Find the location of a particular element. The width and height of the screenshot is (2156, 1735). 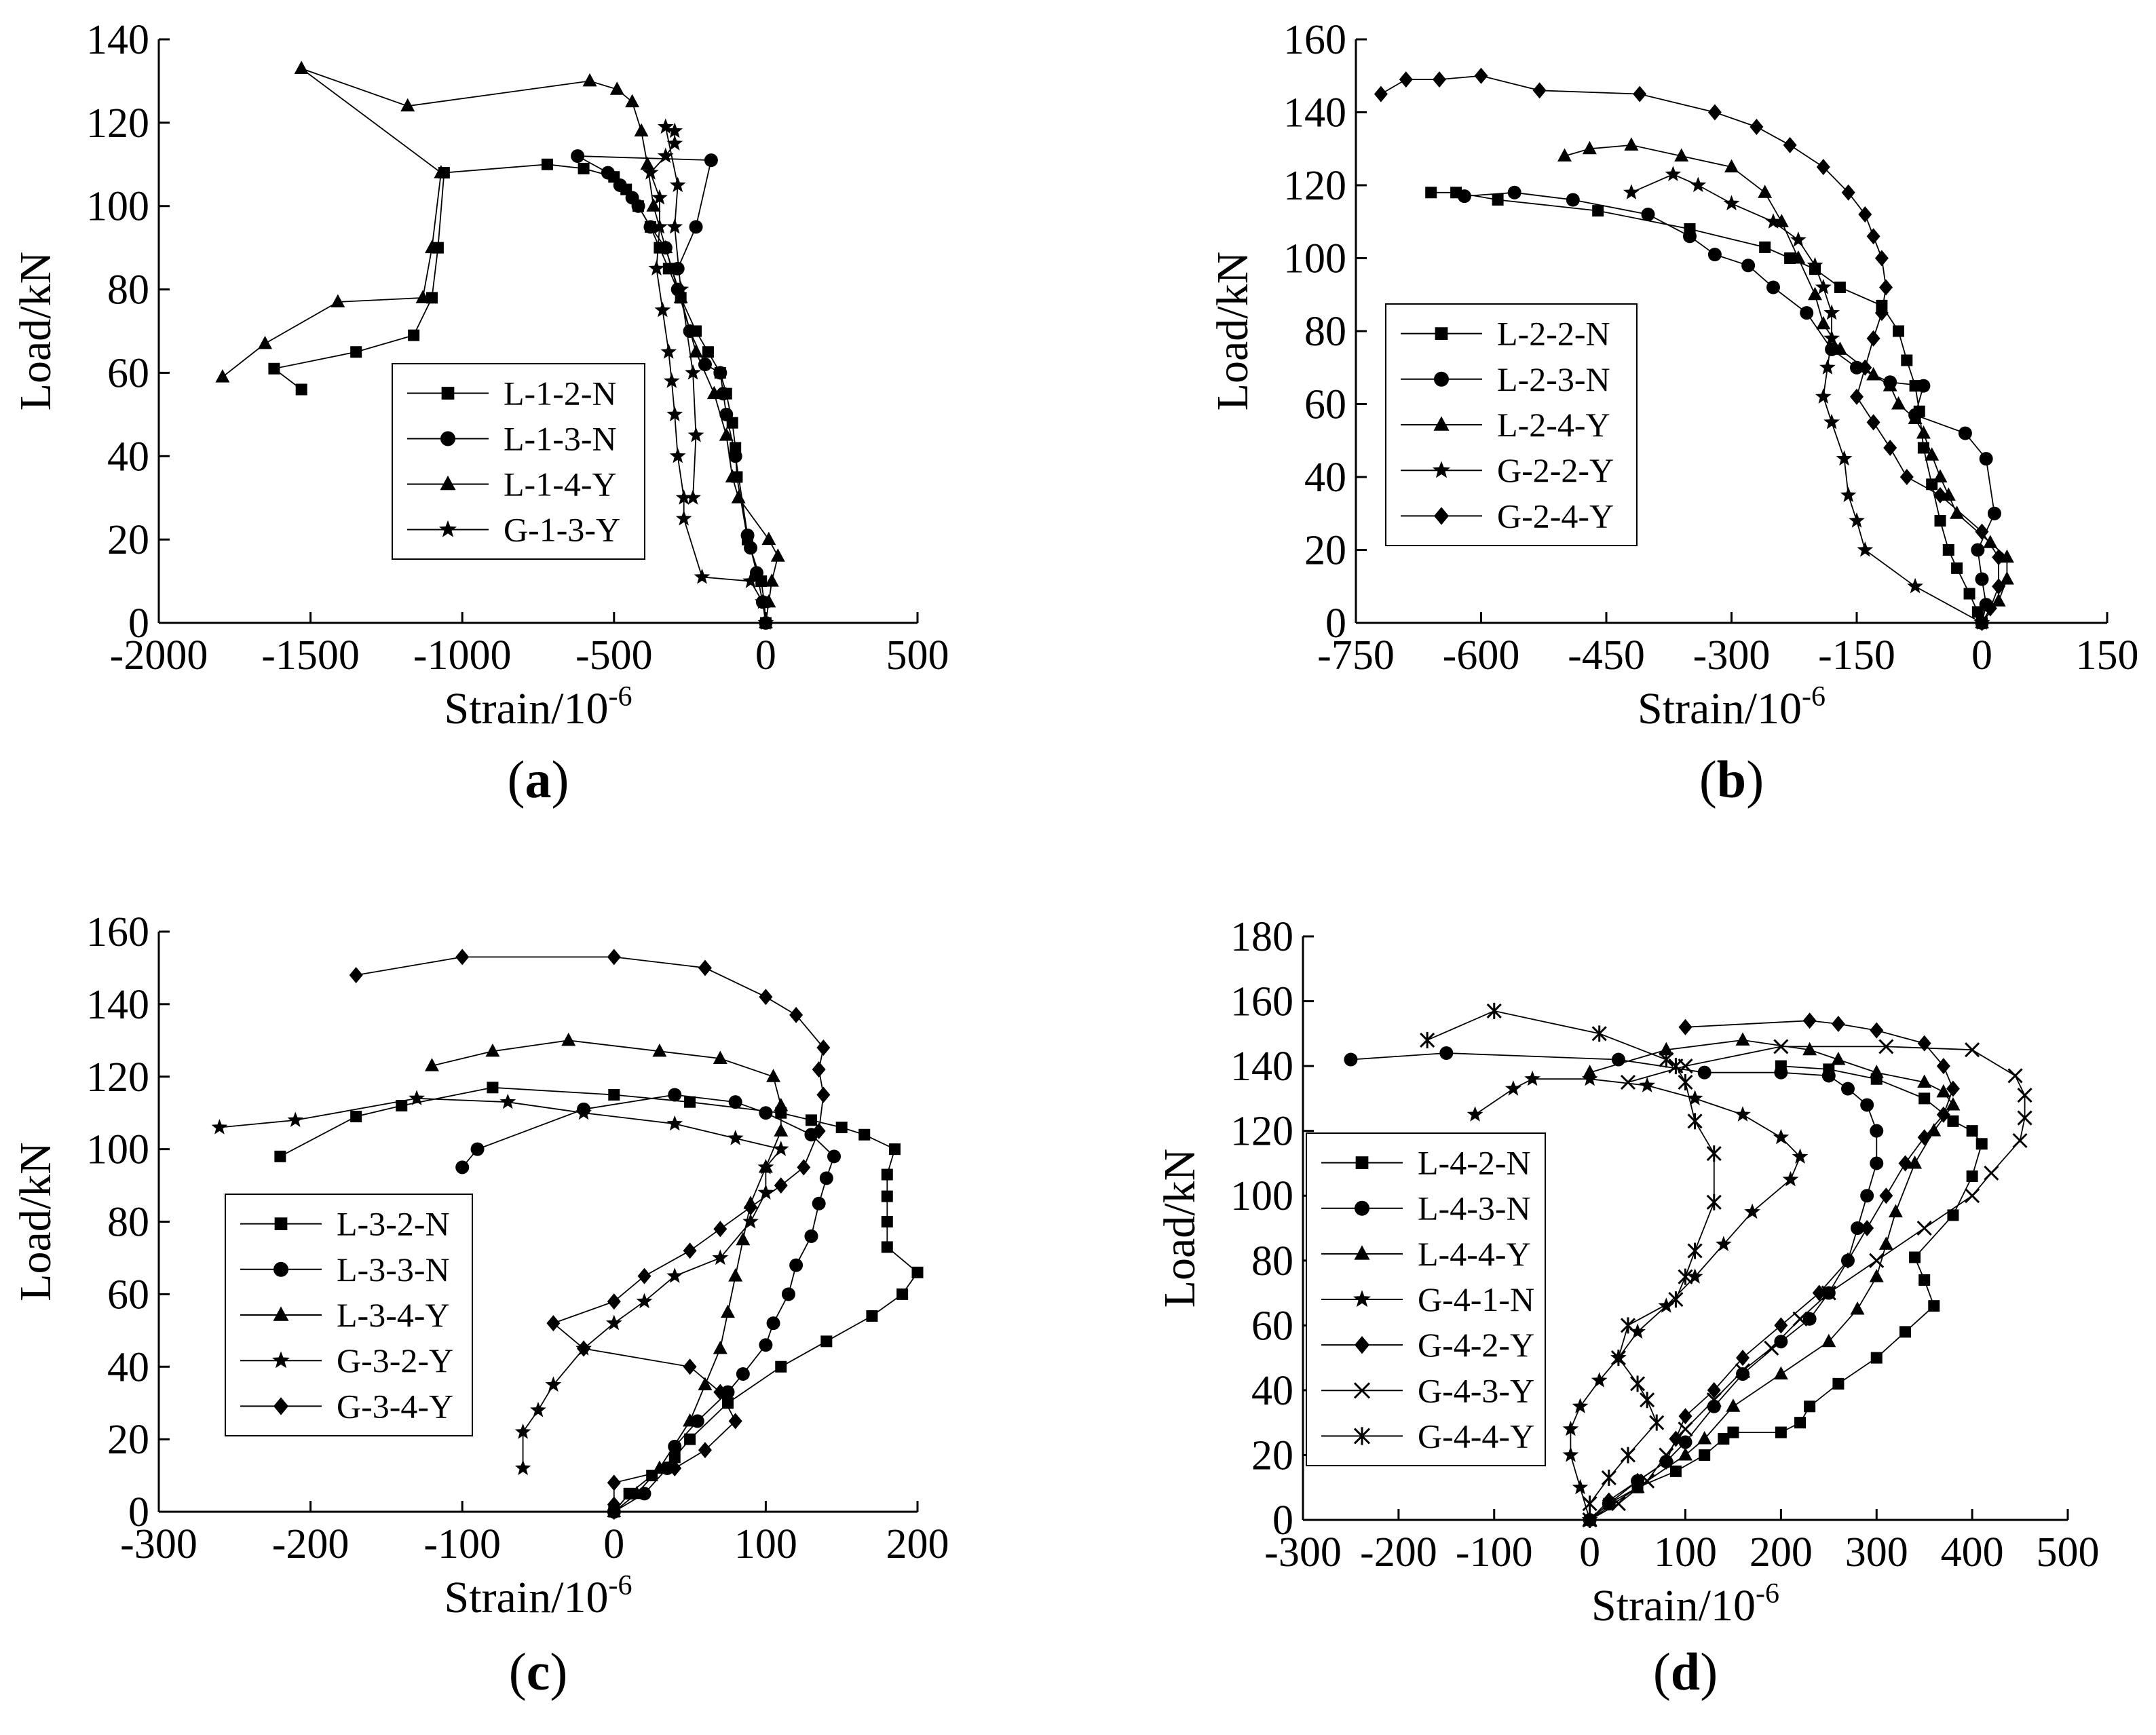

legend-marker-L-2-2-N is located at coordinates (1442, 333).